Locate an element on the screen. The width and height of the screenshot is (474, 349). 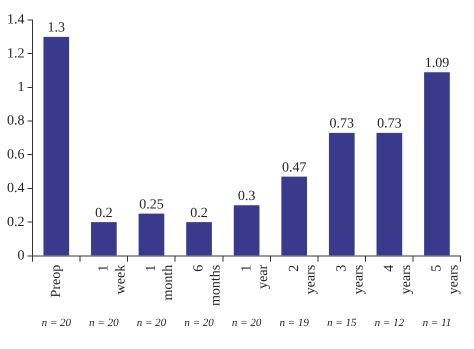
text: n = 12 is located at coordinates (389, 322).